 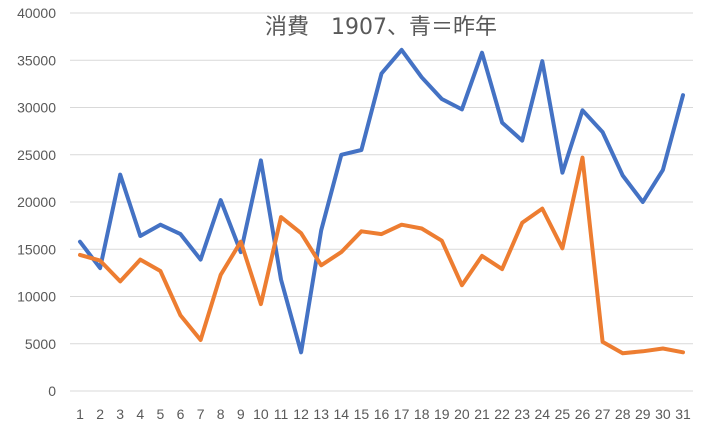 I want to click on x-tick-label: 29, so click(x=643, y=414).